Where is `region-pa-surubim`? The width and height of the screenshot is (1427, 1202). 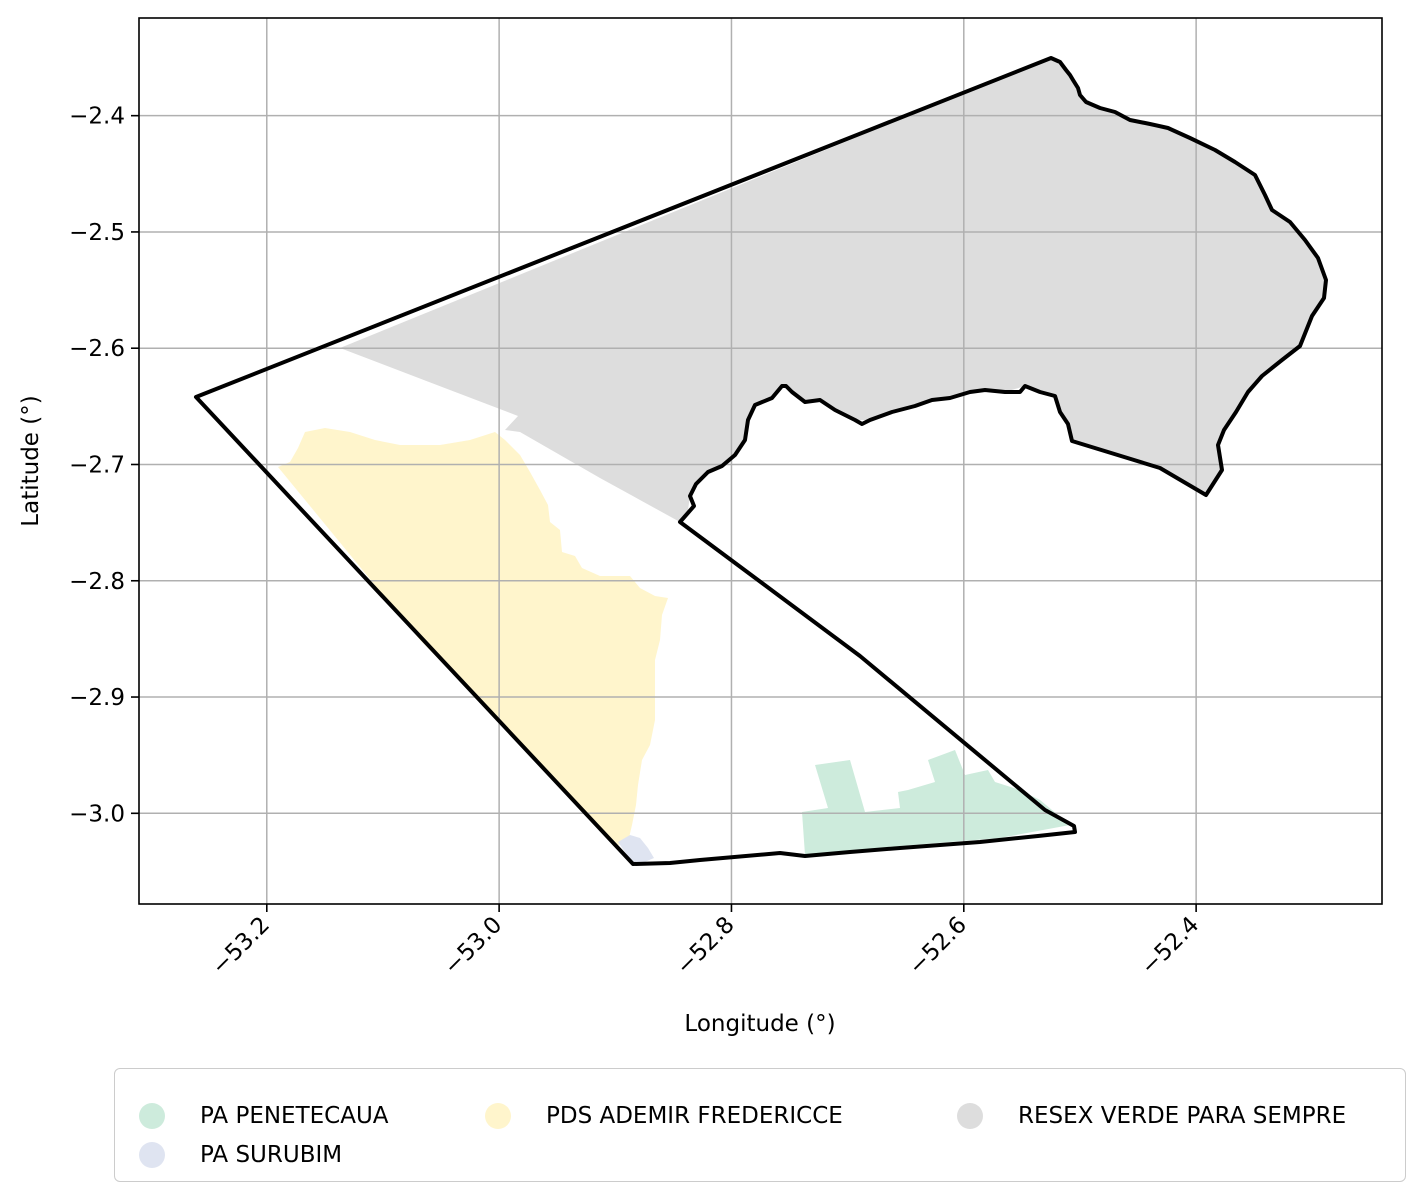
region-pa-surubim is located at coordinates (636, 849).